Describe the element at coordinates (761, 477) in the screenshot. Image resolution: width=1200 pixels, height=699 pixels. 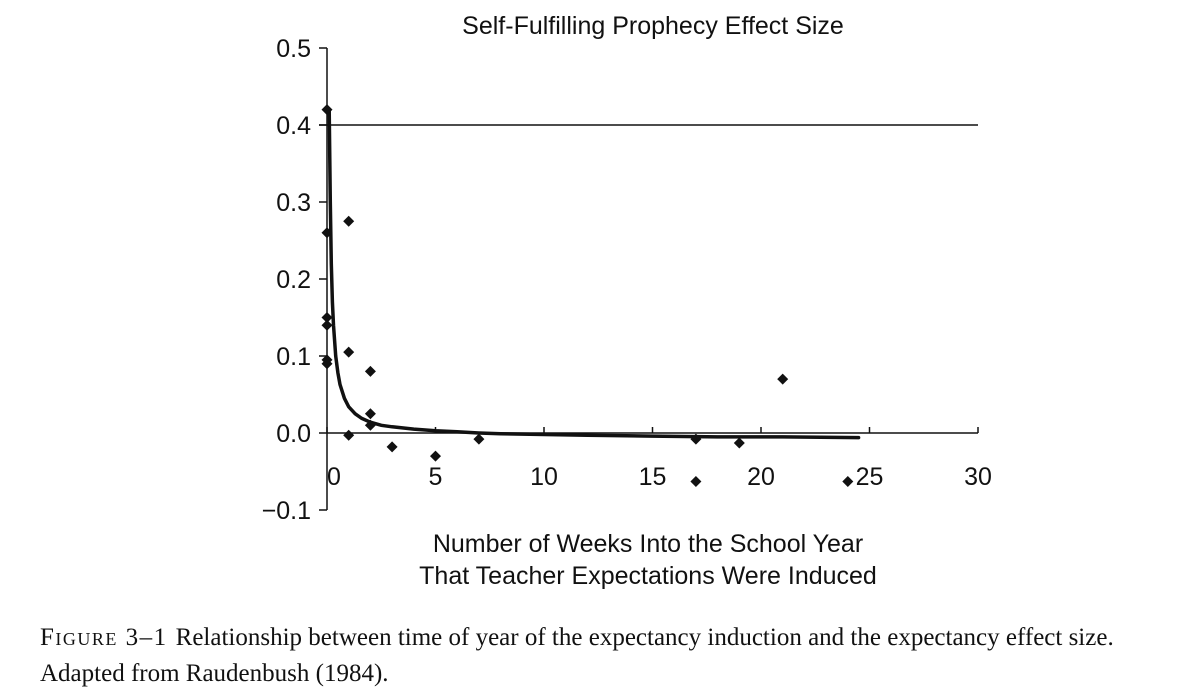
I see `x-tick-label: 20` at that location.